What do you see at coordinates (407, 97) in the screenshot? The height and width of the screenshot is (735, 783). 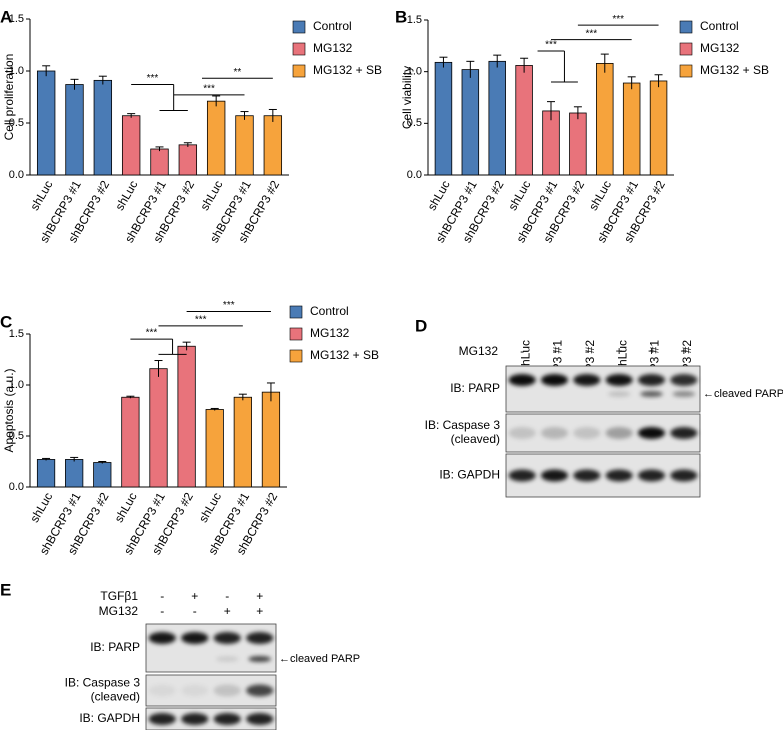 I see `y-axis-label: Cell viability` at bounding box center [407, 97].